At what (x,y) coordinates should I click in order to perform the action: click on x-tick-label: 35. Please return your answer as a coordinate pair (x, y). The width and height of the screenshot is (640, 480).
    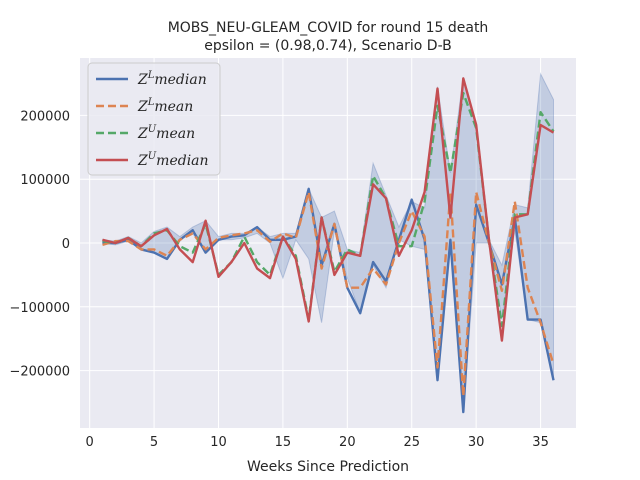
    Looking at the image, I should click on (540, 442).